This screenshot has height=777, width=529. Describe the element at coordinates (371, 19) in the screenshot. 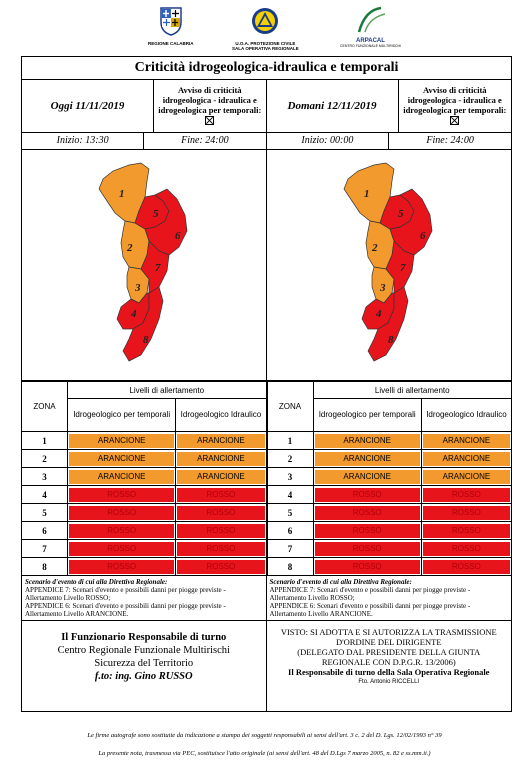

I see `arpacal-icon` at that location.